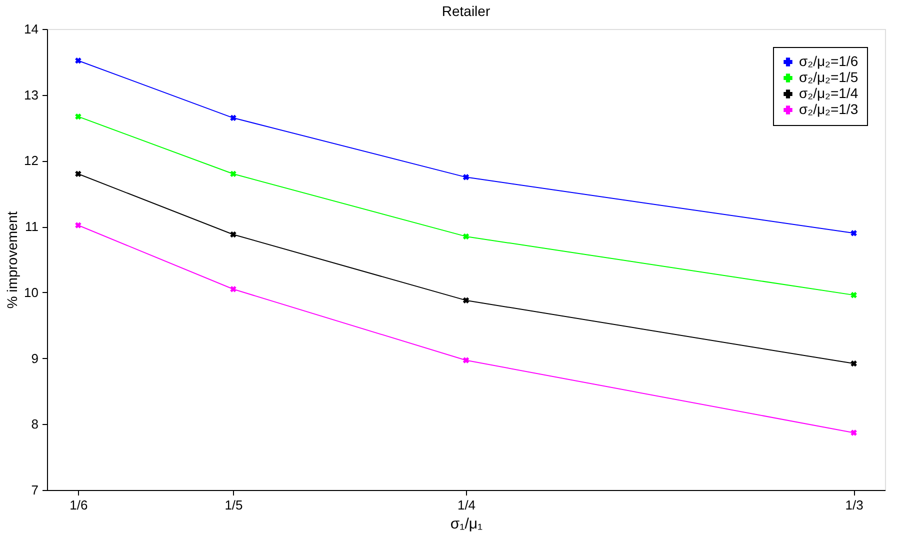 This screenshot has width=906, height=546. What do you see at coordinates (466, 505) in the screenshot?
I see `x-tick-label: 1/4` at bounding box center [466, 505].